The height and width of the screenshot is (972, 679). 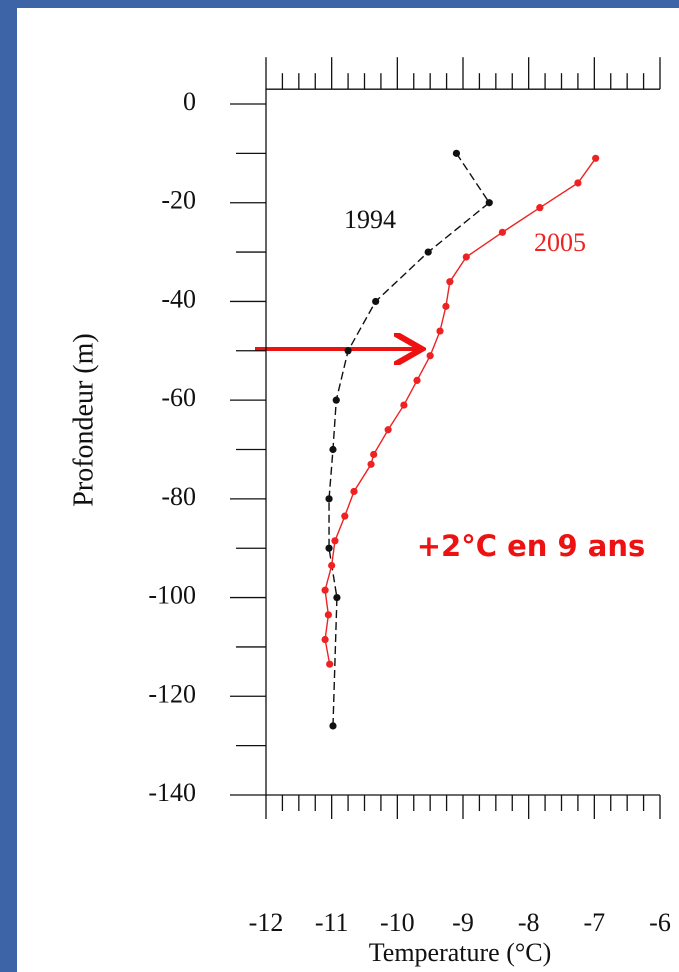 I want to click on y-tick-label: -20, so click(x=178, y=200).